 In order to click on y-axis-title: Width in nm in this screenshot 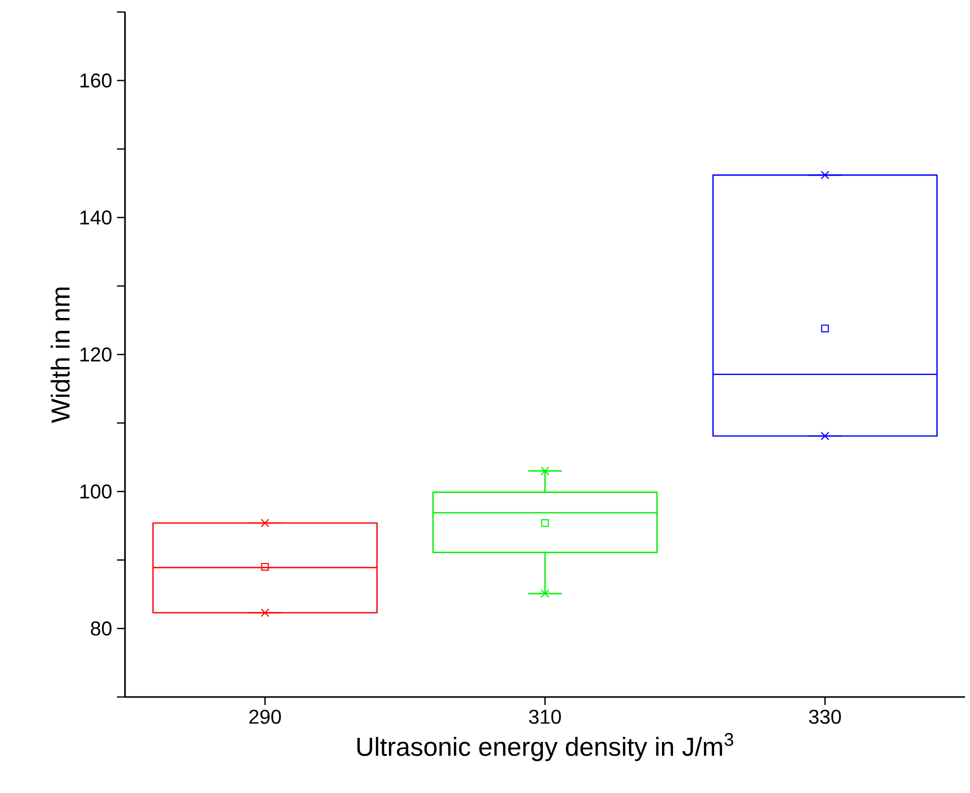, I will do `click(60, 356)`.